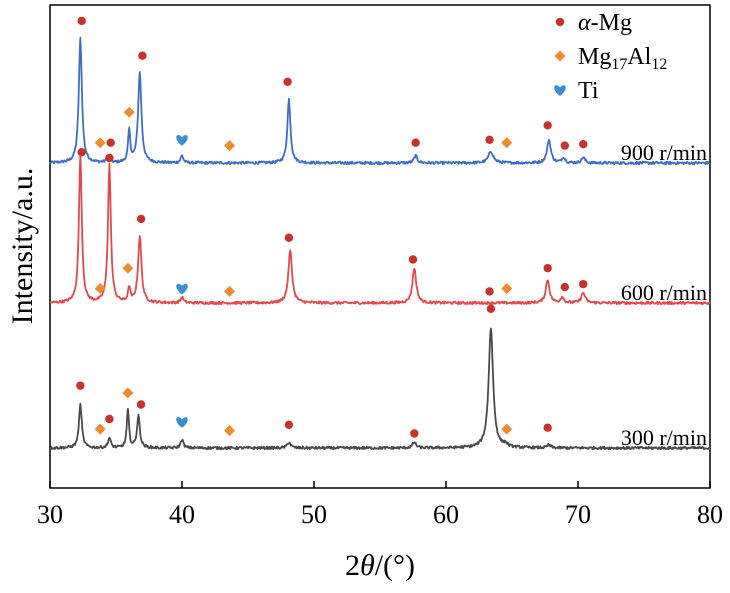  I want to click on x-axis-ticks: 30 40 50 60 70 80, so click(380, 505).